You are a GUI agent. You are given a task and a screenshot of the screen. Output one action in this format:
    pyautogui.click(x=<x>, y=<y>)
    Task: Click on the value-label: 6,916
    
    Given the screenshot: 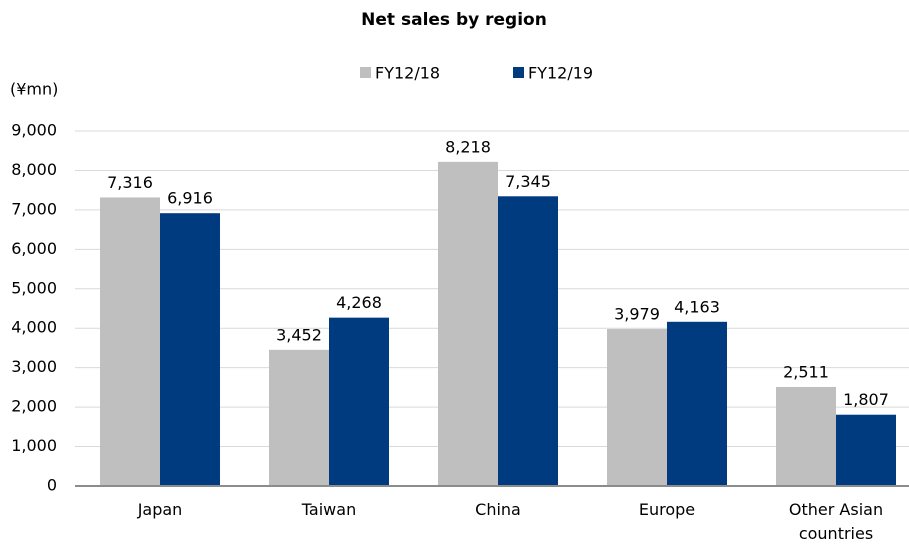 What is the action you would take?
    pyautogui.click(x=190, y=198)
    